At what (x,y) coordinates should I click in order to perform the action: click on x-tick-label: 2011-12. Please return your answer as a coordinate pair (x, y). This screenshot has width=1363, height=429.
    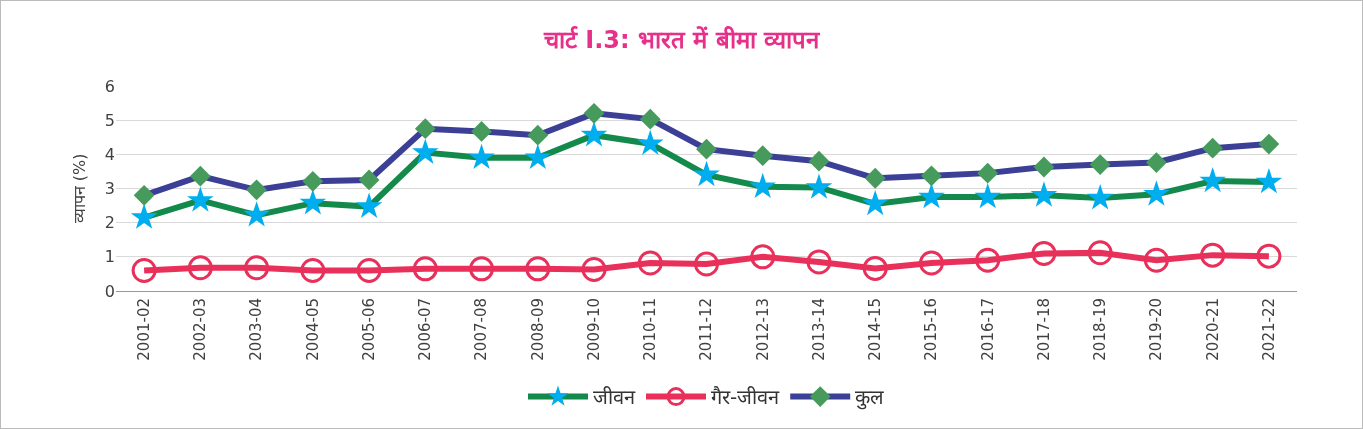
    Looking at the image, I should click on (706, 329).